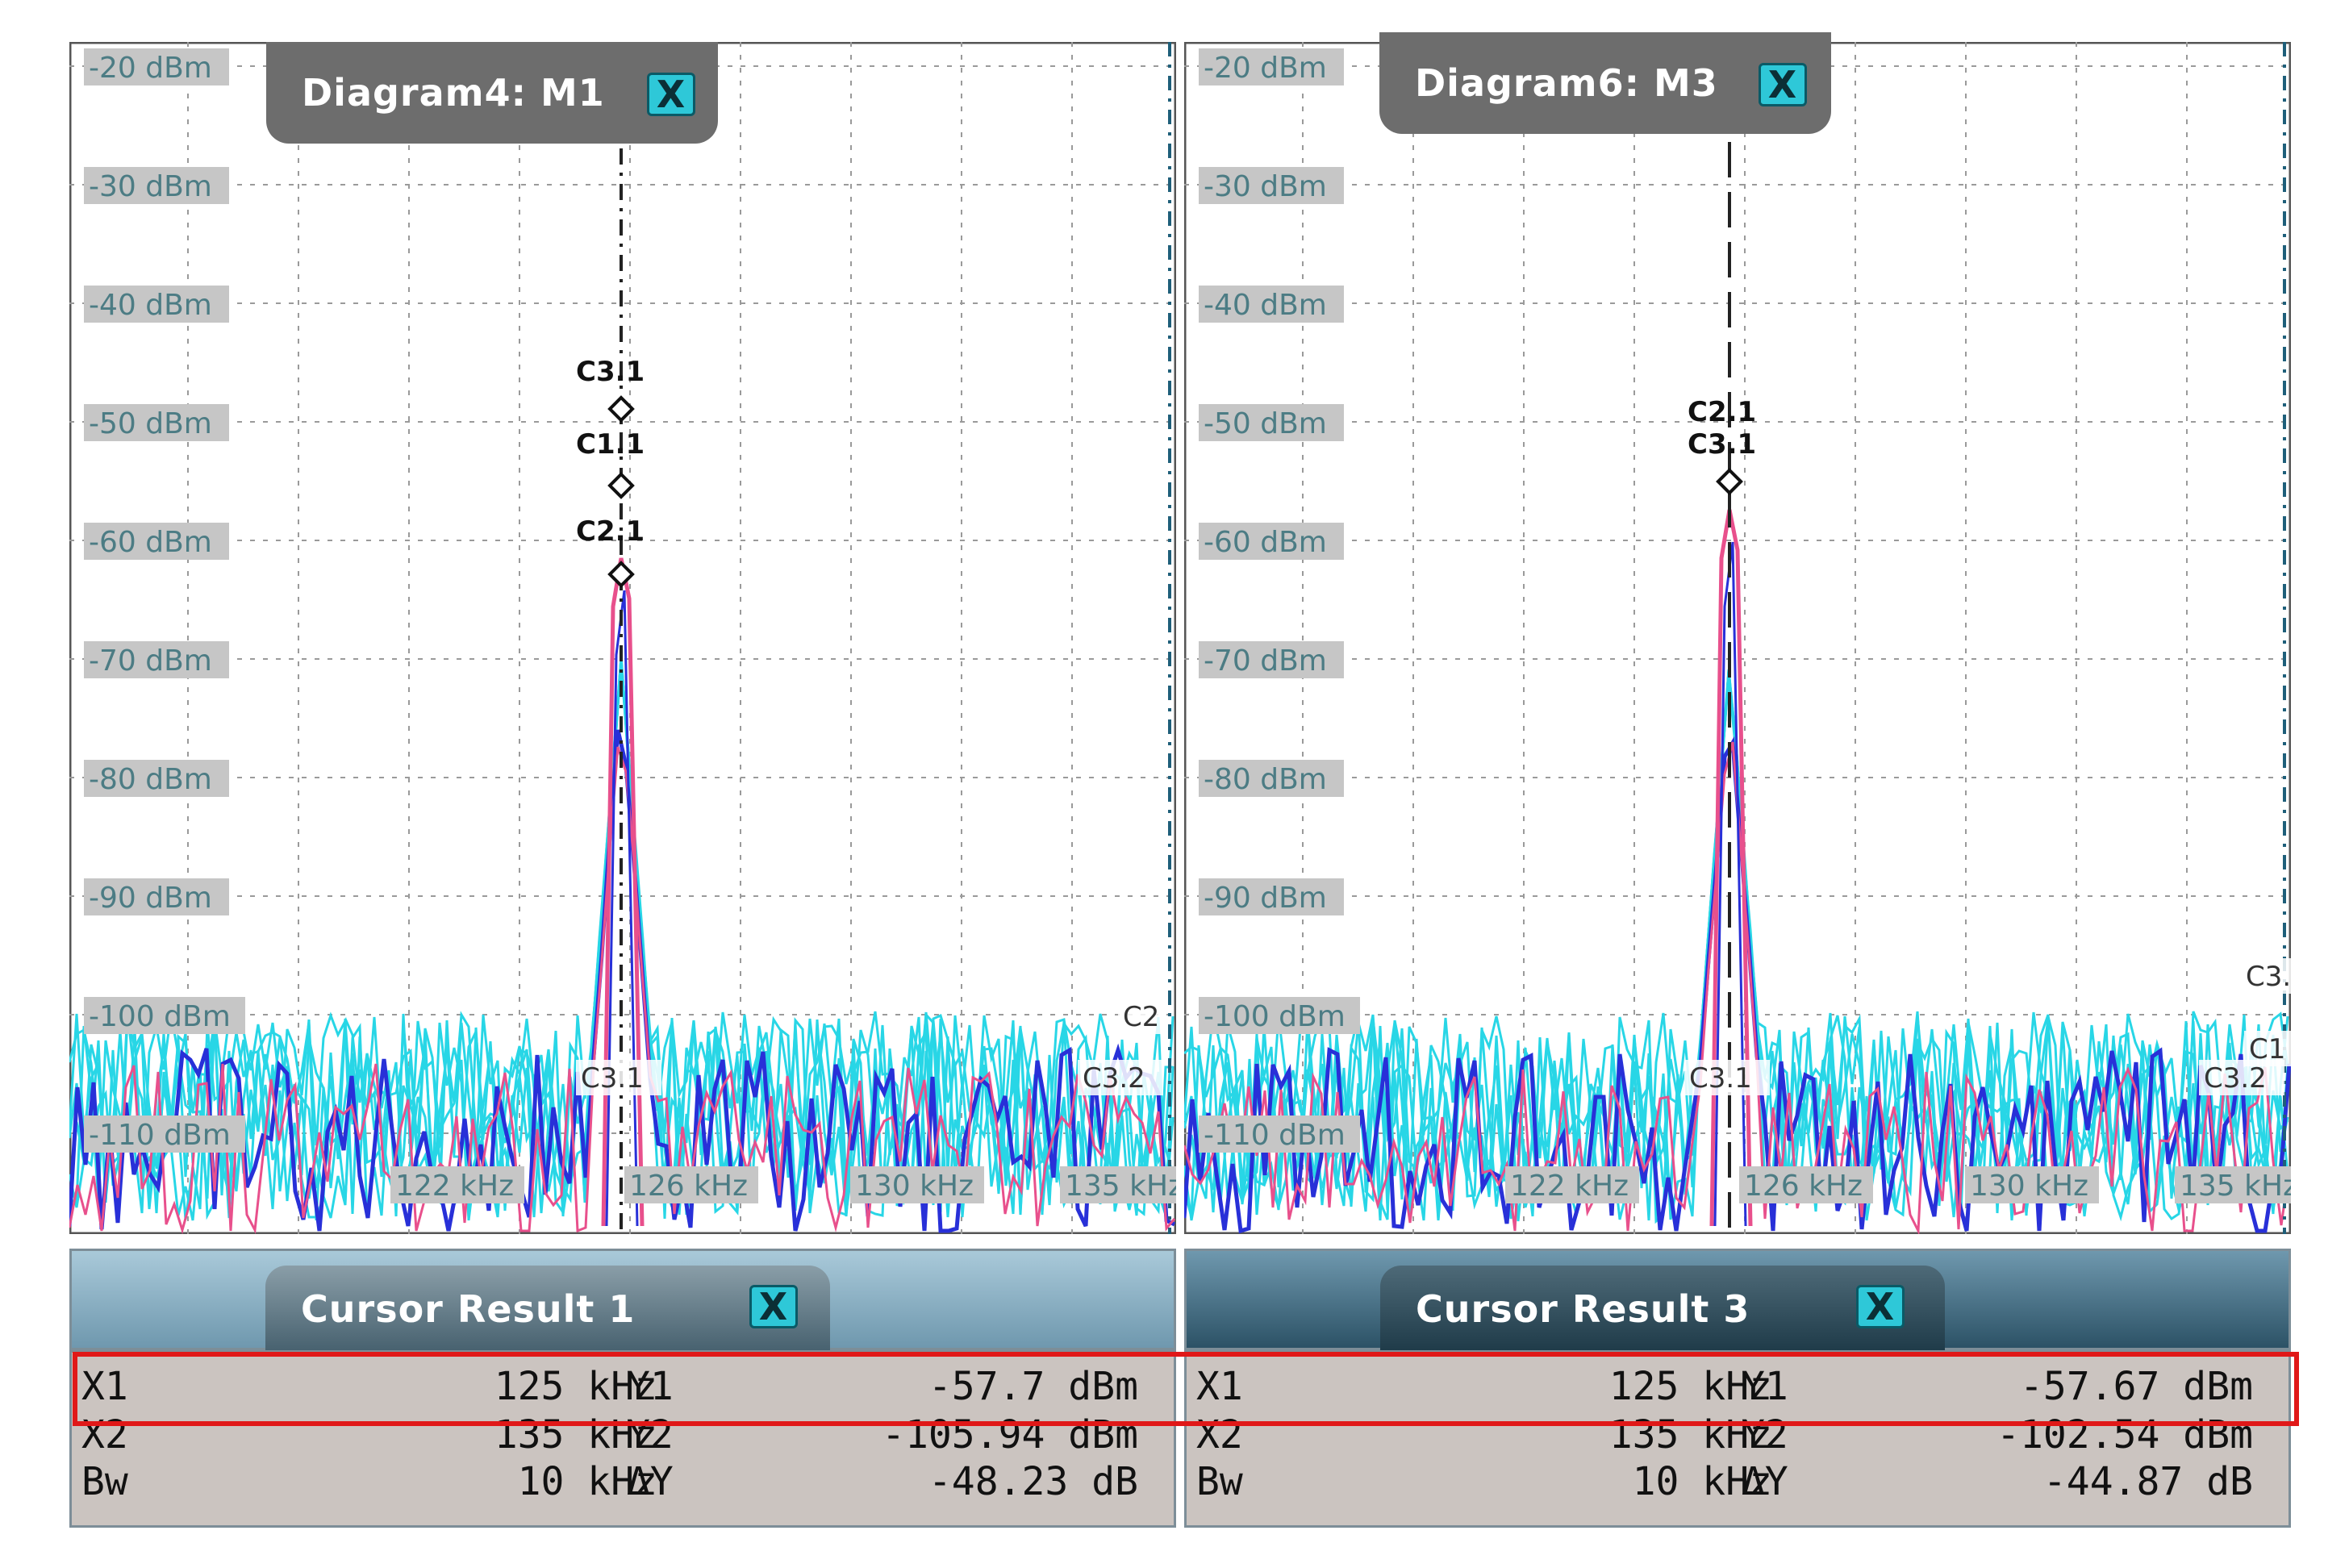 Image resolution: width=2349 pixels, height=1568 pixels. Describe the element at coordinates (1033, 1387) in the screenshot. I see `result-value: -57.7 dBm` at that location.